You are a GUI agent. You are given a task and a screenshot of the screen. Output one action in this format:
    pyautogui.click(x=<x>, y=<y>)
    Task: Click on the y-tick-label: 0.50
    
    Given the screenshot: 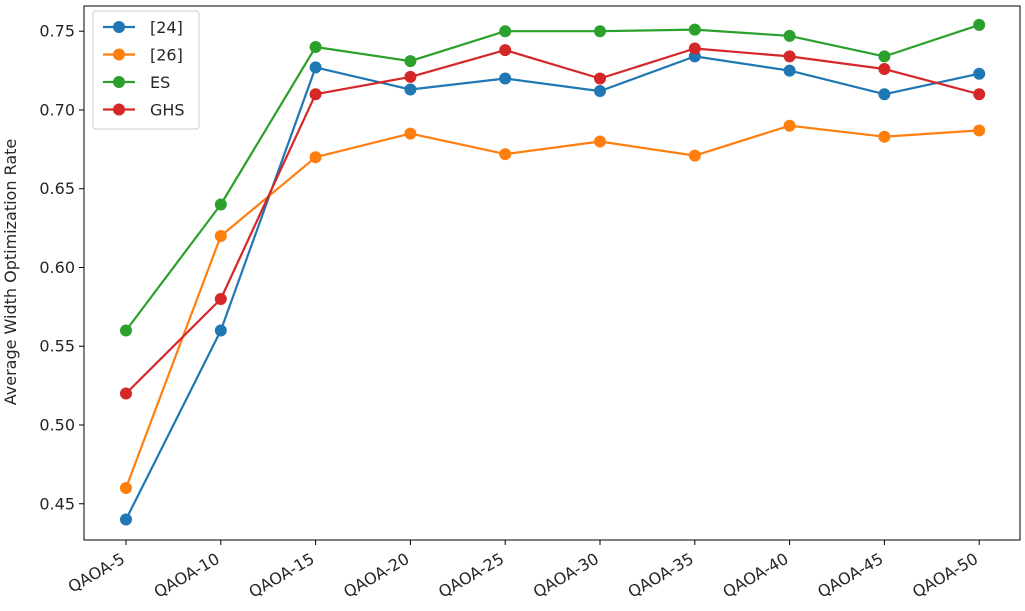 What is the action you would take?
    pyautogui.click(x=57, y=425)
    